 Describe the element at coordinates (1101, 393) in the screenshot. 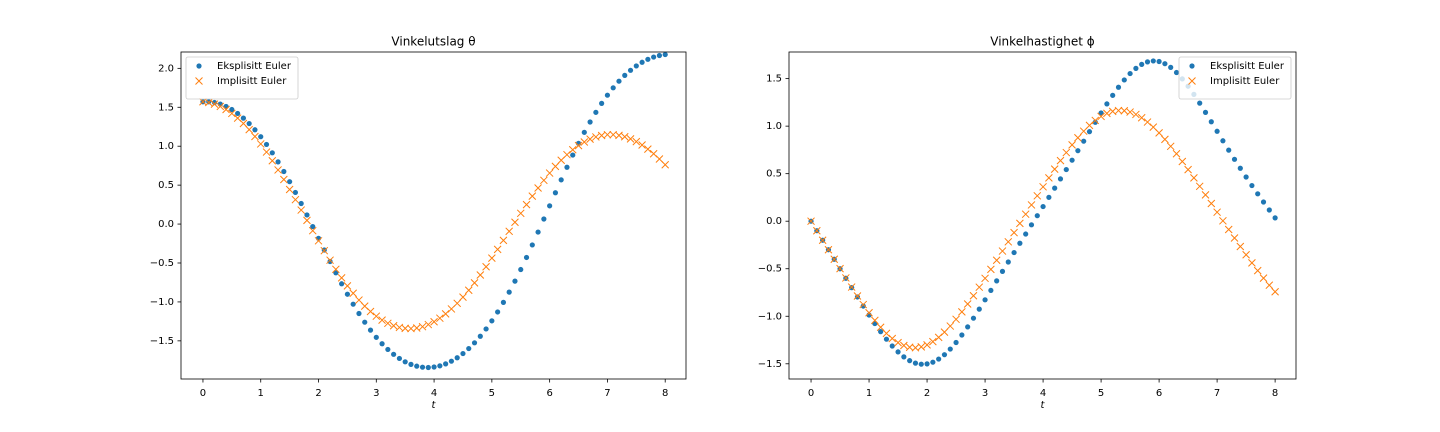

I see `x-tick-label: 5` at that location.